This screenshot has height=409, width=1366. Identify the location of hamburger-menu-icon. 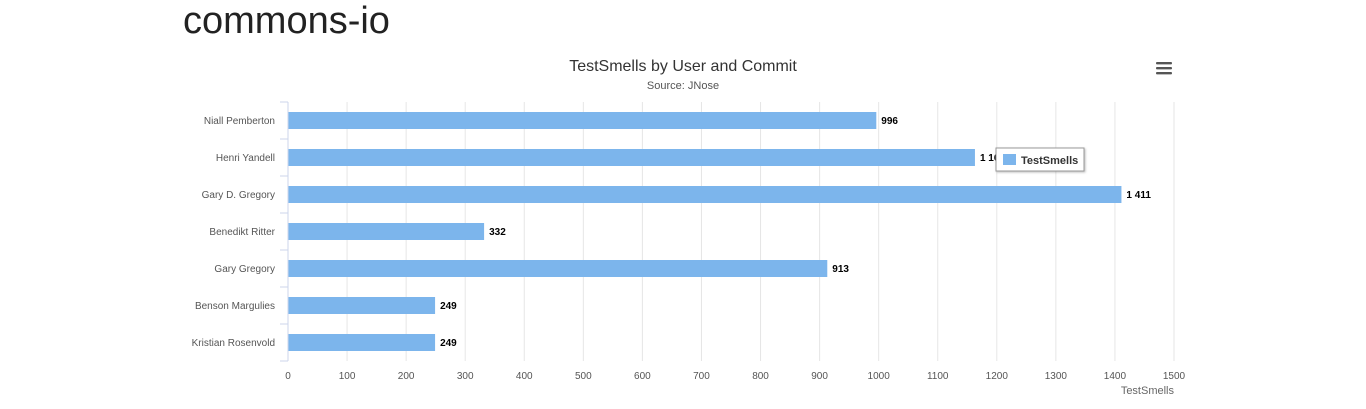
(1164, 68).